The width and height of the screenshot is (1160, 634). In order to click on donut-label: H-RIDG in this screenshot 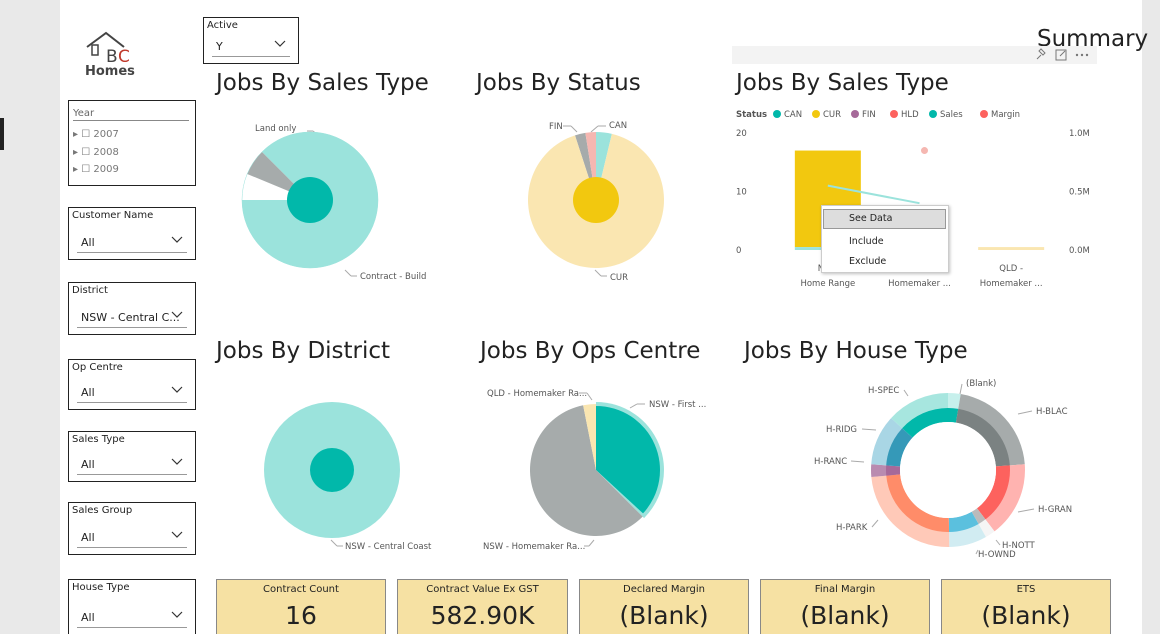, I will do `click(841, 430)`.